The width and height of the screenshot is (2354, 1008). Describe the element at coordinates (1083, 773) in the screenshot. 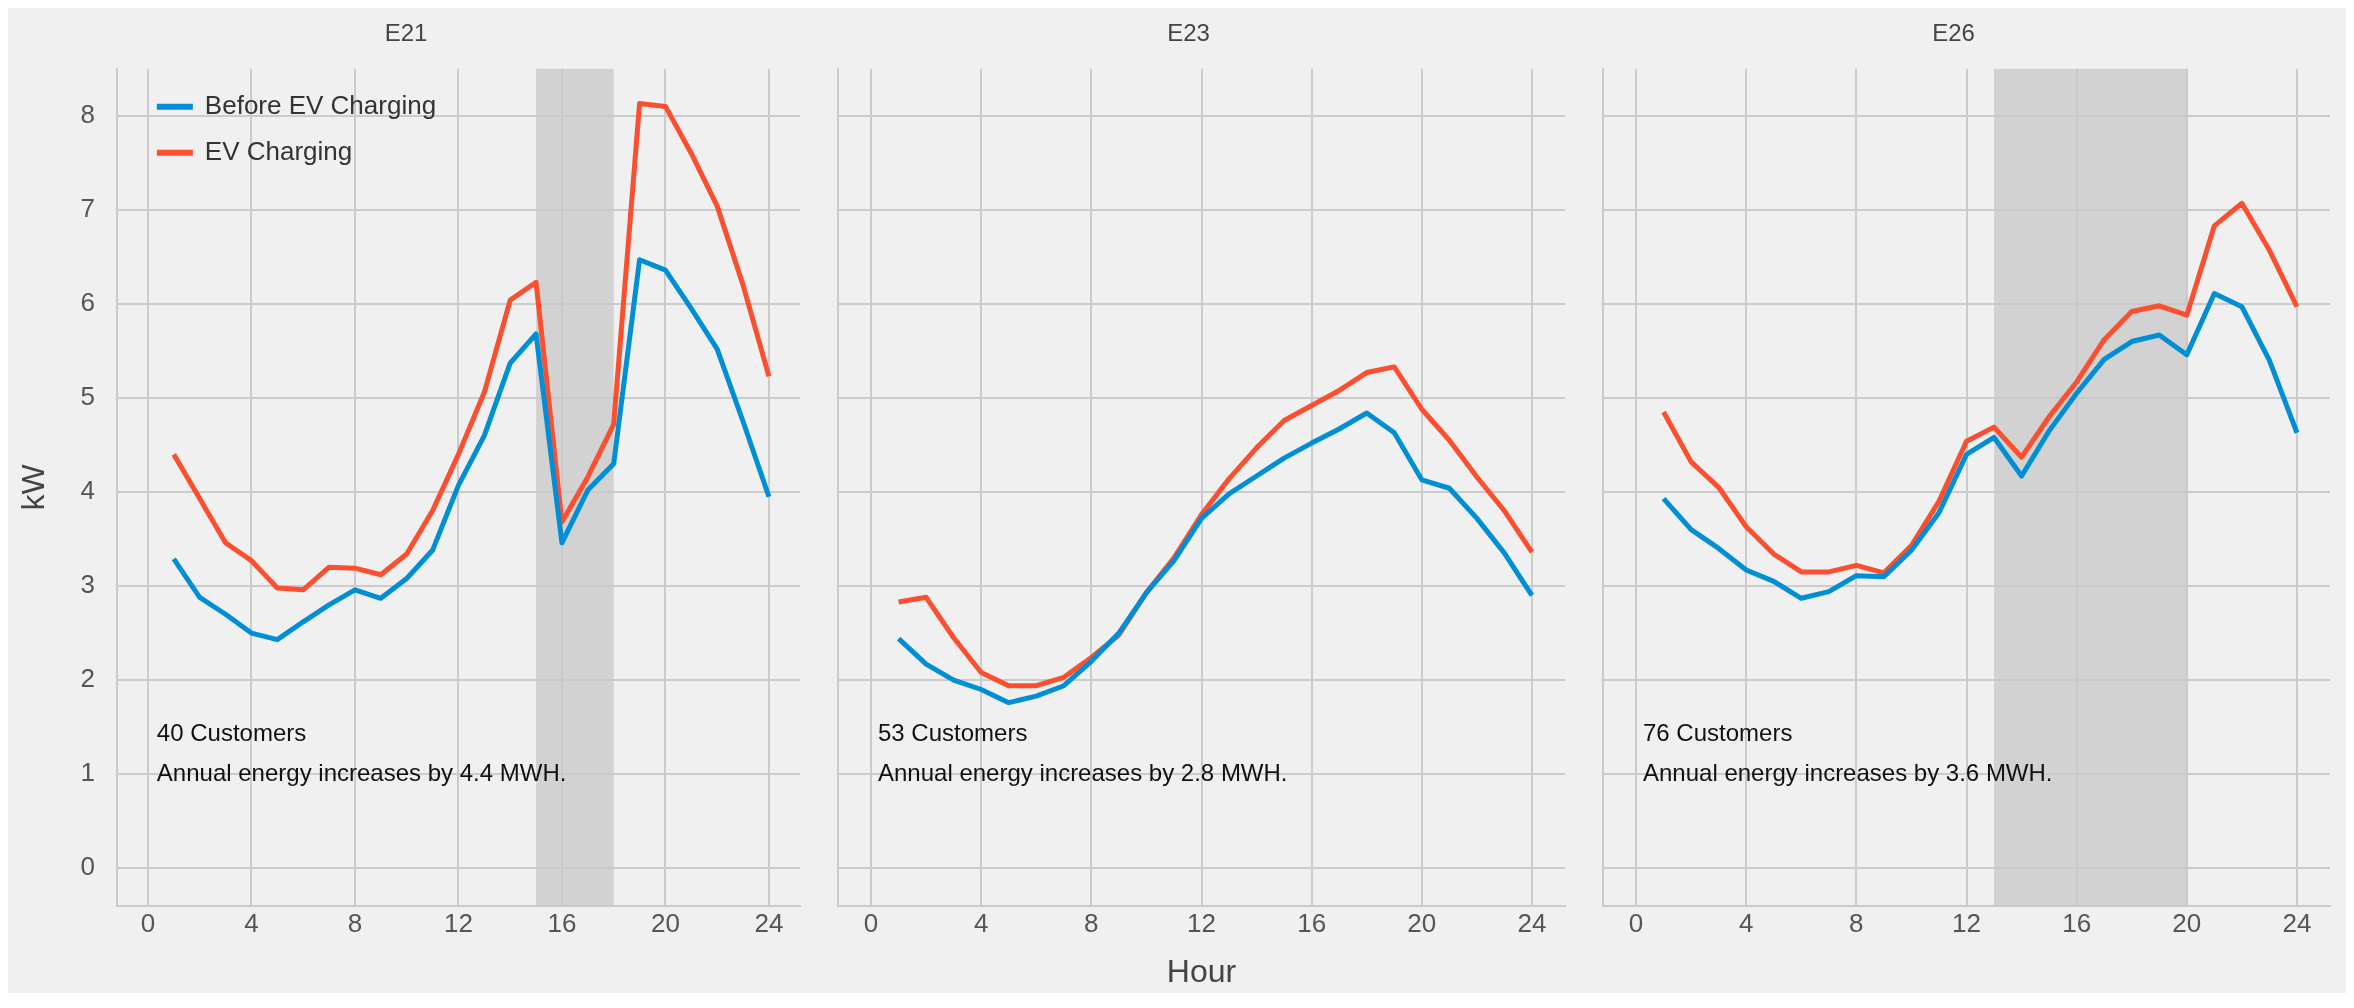

I see `annotation: Annual energy increases by 2.8 MWH.` at that location.